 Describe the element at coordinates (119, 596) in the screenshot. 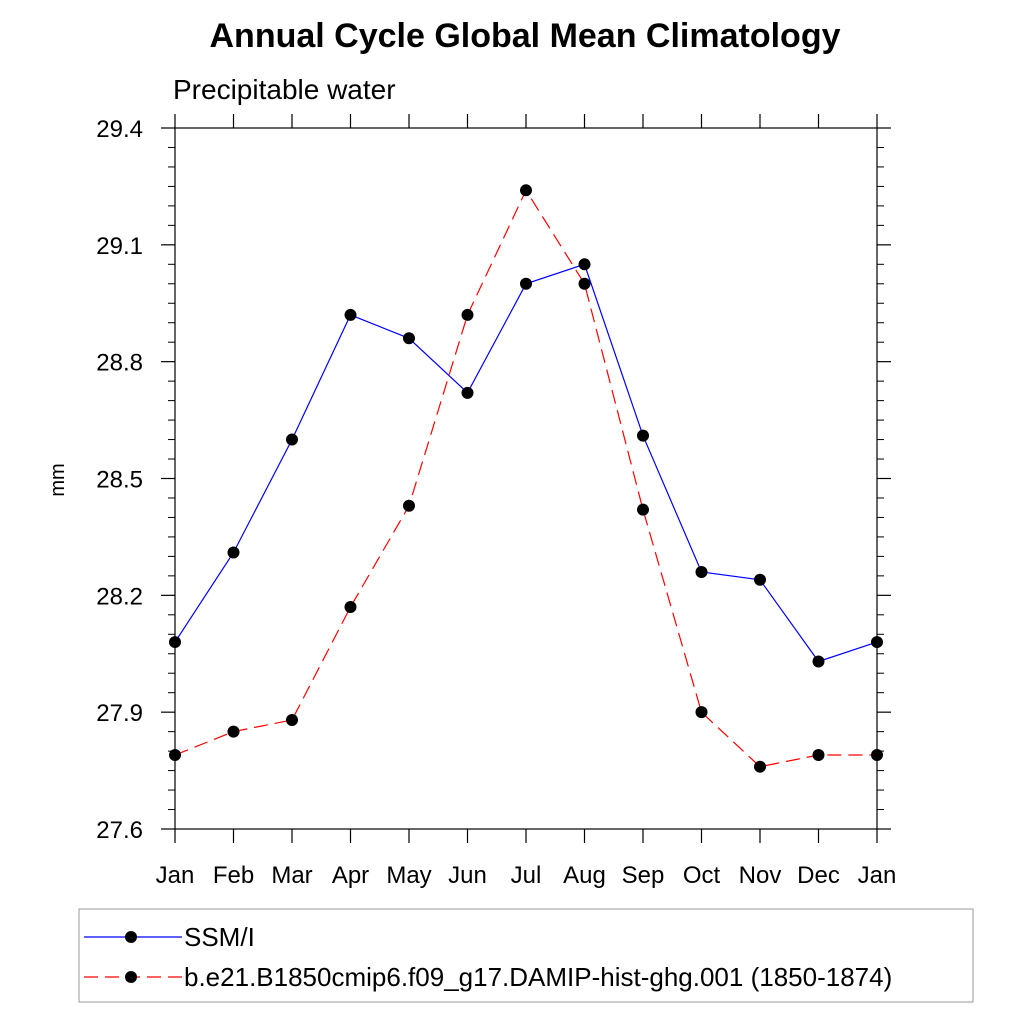

I see `y-tick-label: 28.2` at that location.